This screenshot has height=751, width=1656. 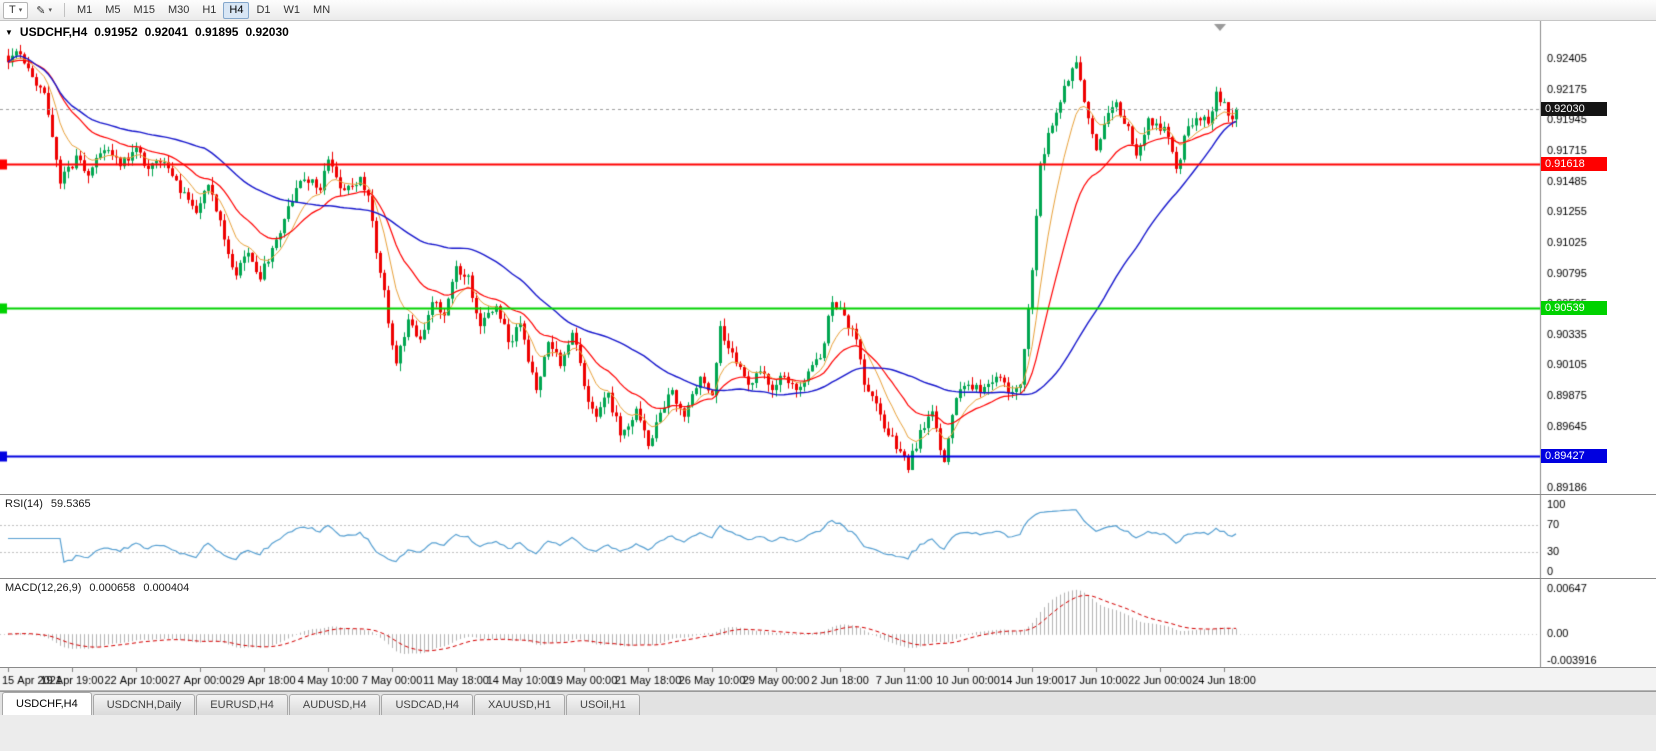 I want to click on chart-tab-usdcad-h4: USDCAD,H4, so click(x=427, y=704).